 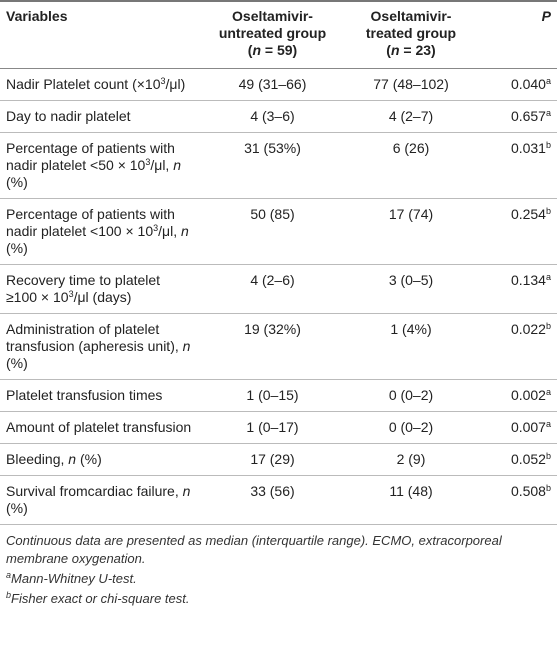 I want to click on p-value-cell: 0.031b, so click(x=517, y=165).